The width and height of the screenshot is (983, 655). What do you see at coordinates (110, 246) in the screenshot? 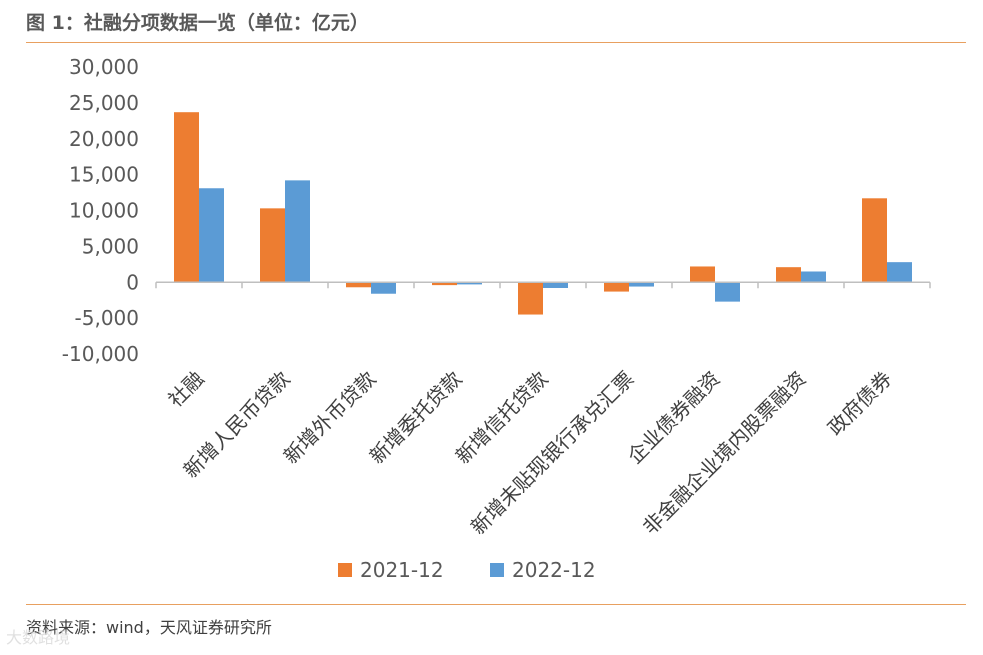
I see `y-tick-label: 5,000` at bounding box center [110, 246].